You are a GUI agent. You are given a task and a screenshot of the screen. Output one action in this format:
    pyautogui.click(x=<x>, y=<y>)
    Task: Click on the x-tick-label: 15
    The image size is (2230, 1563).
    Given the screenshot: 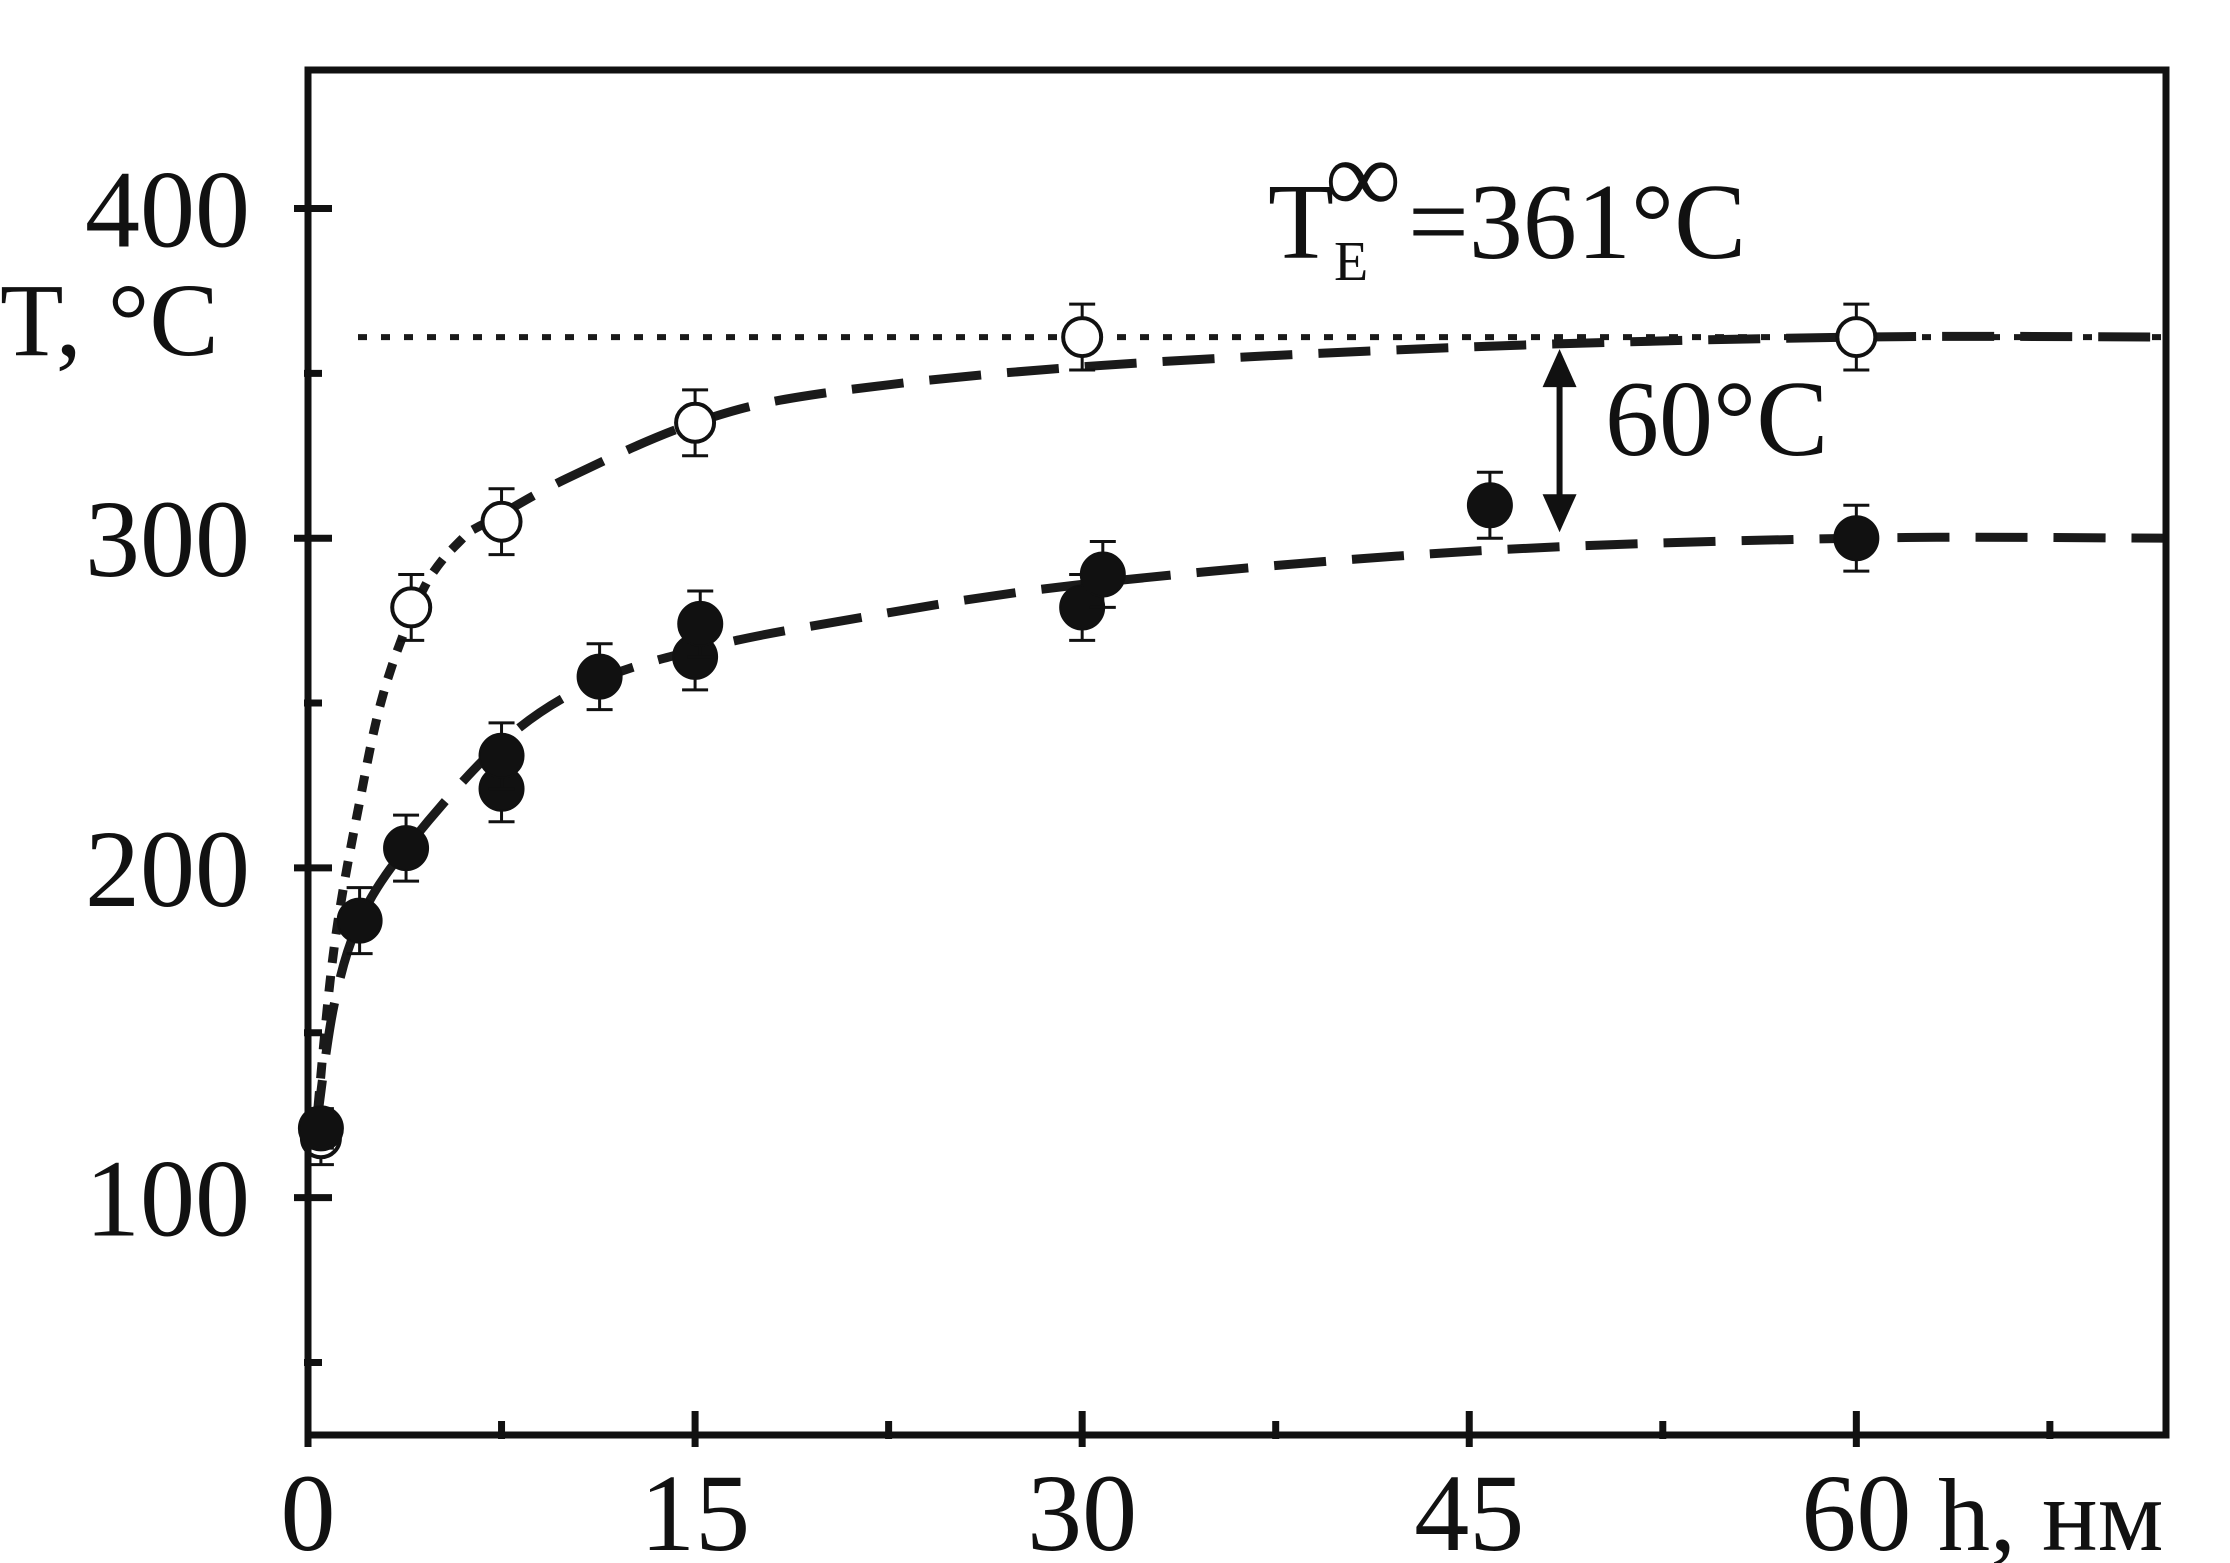 What is the action you would take?
    pyautogui.click(x=695, y=1507)
    